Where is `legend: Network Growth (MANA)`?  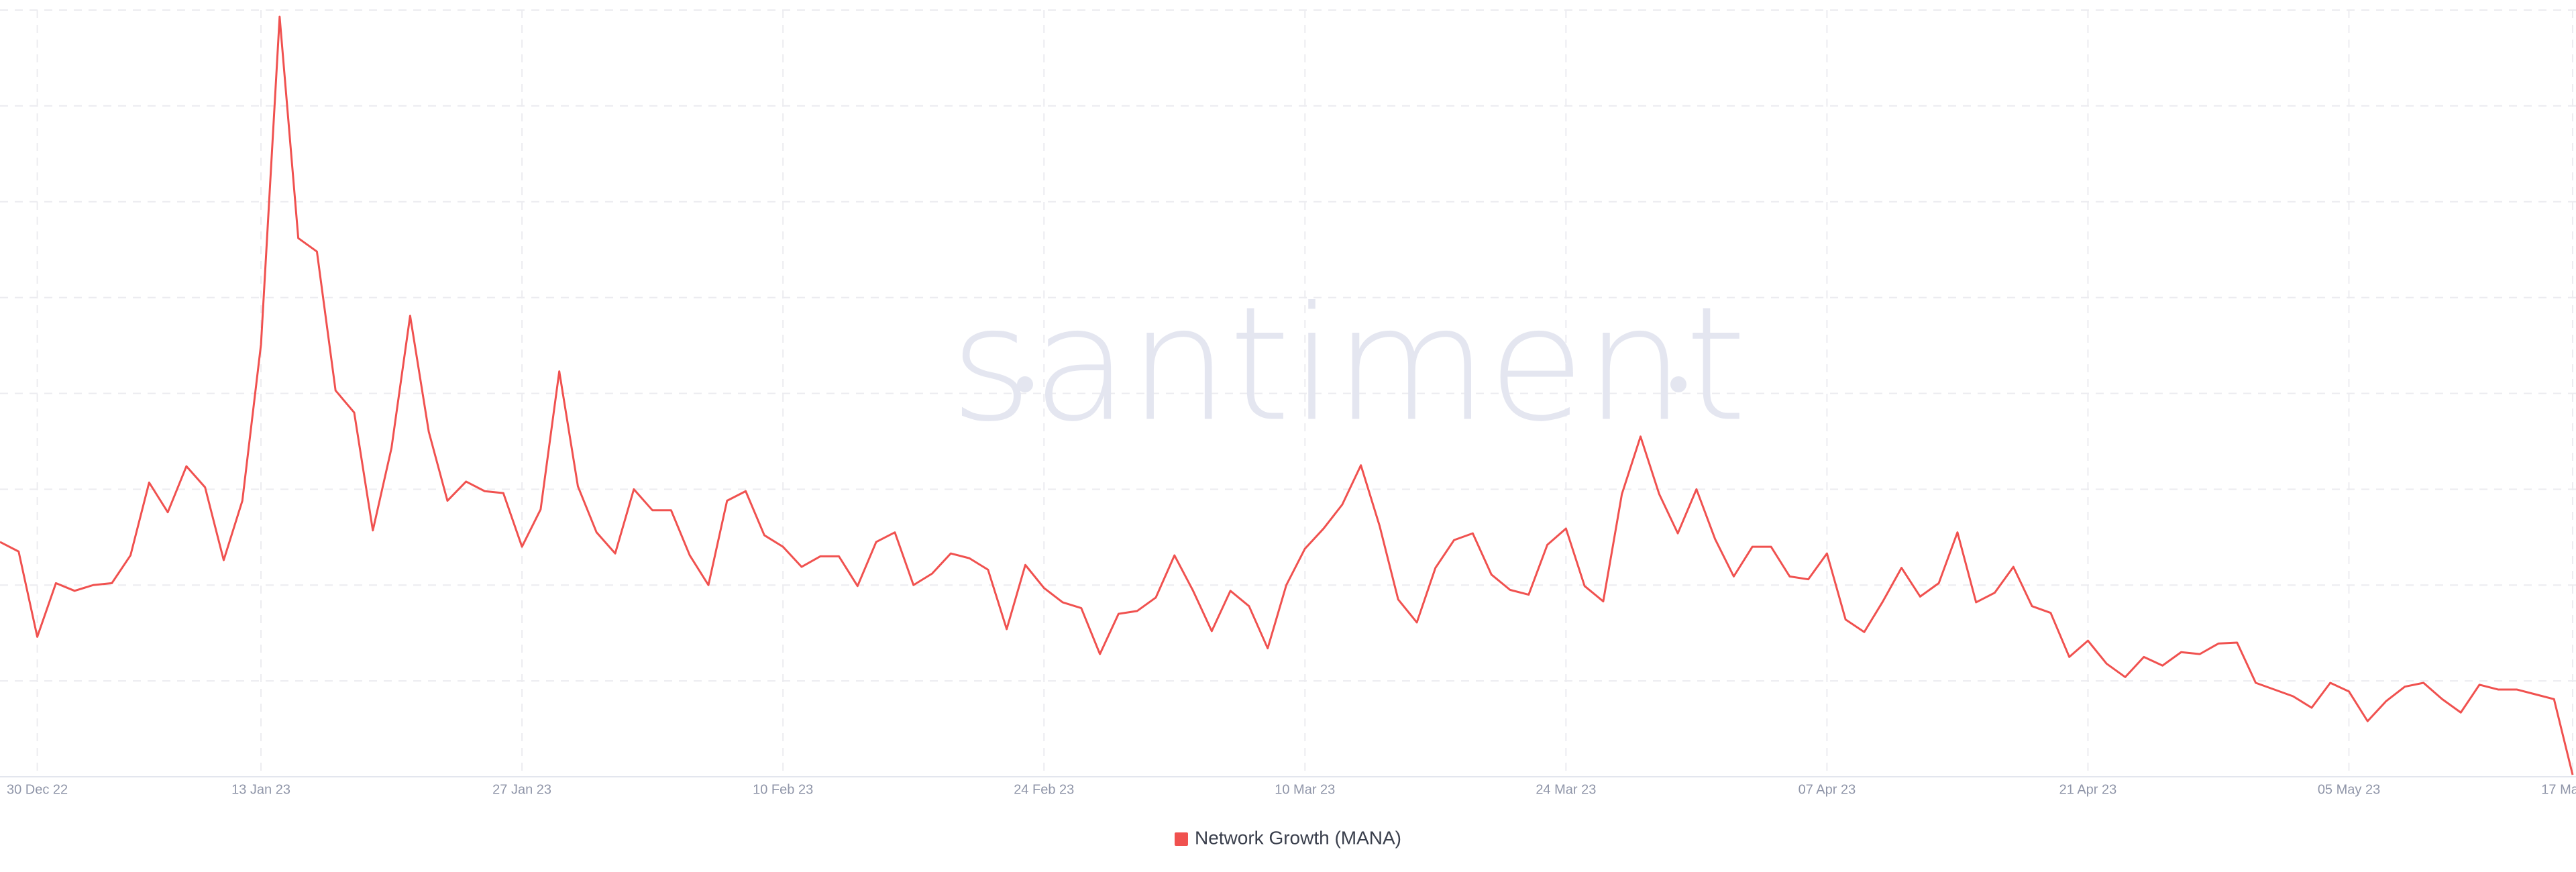 legend: Network Growth (MANA) is located at coordinates (1287, 837).